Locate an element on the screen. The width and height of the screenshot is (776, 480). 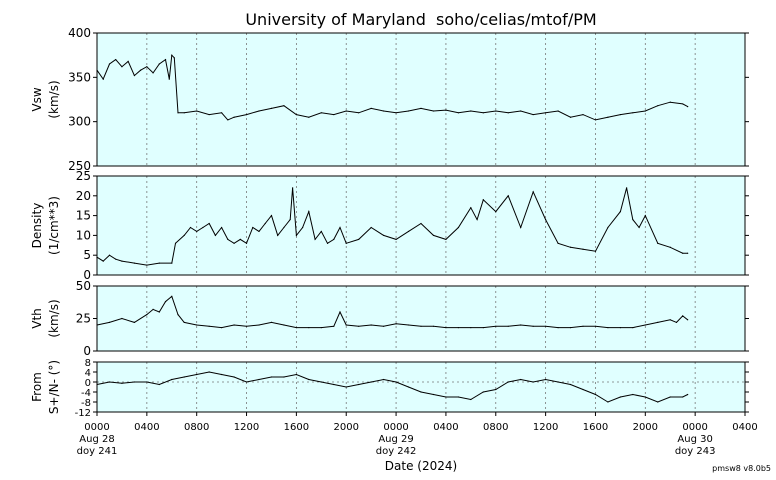
x-axis-label: Date (2024) is located at coordinates (421, 466).